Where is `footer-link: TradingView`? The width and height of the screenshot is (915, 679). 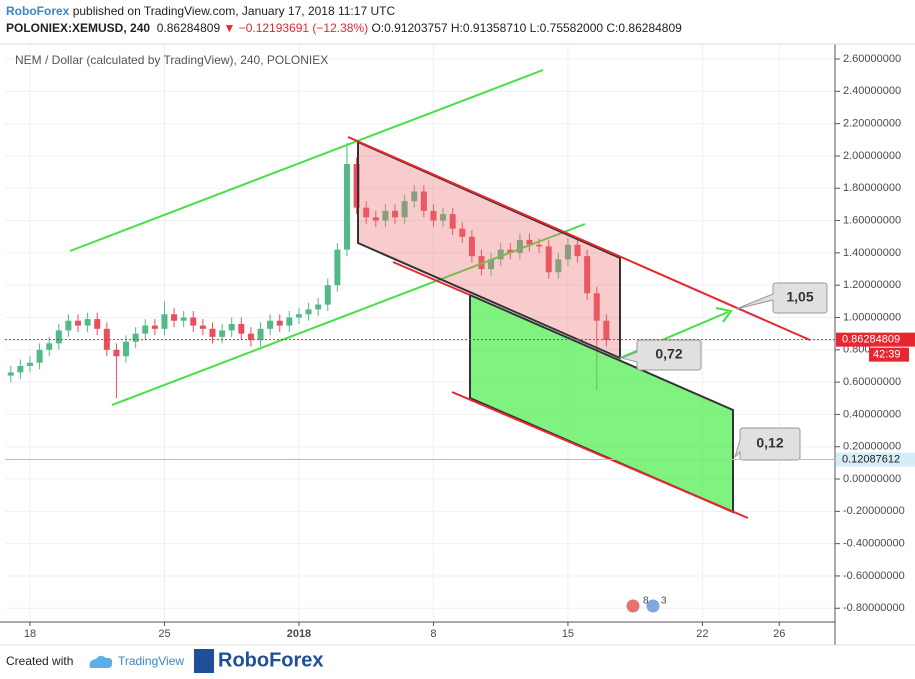 footer-link: TradingView is located at coordinates (151, 661).